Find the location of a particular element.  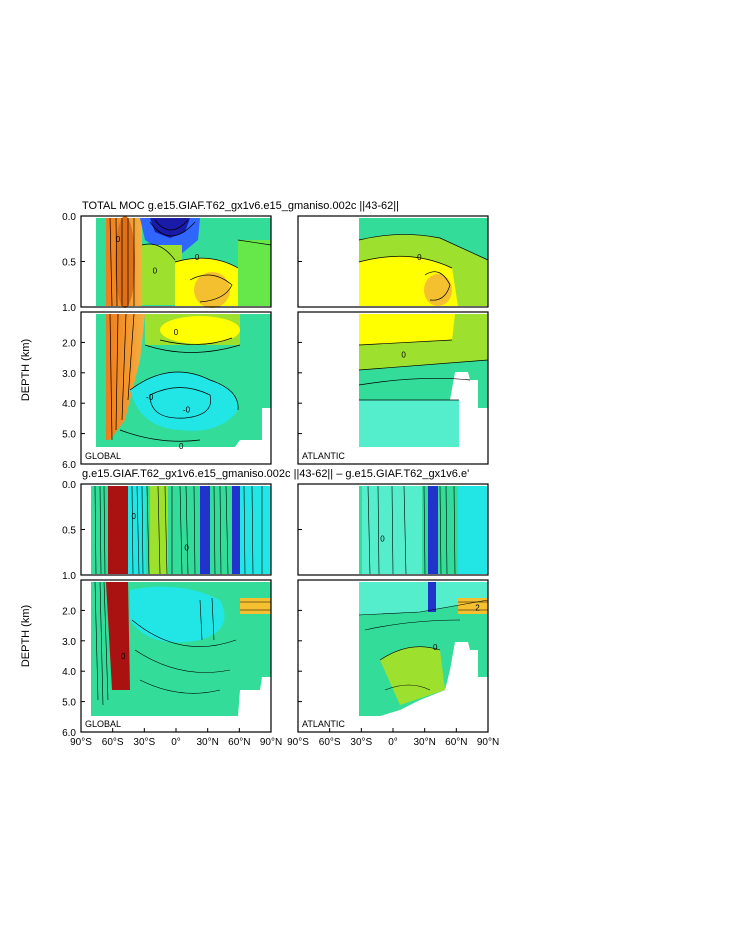

panel-top-global-upper is located at coordinates (176, 261).